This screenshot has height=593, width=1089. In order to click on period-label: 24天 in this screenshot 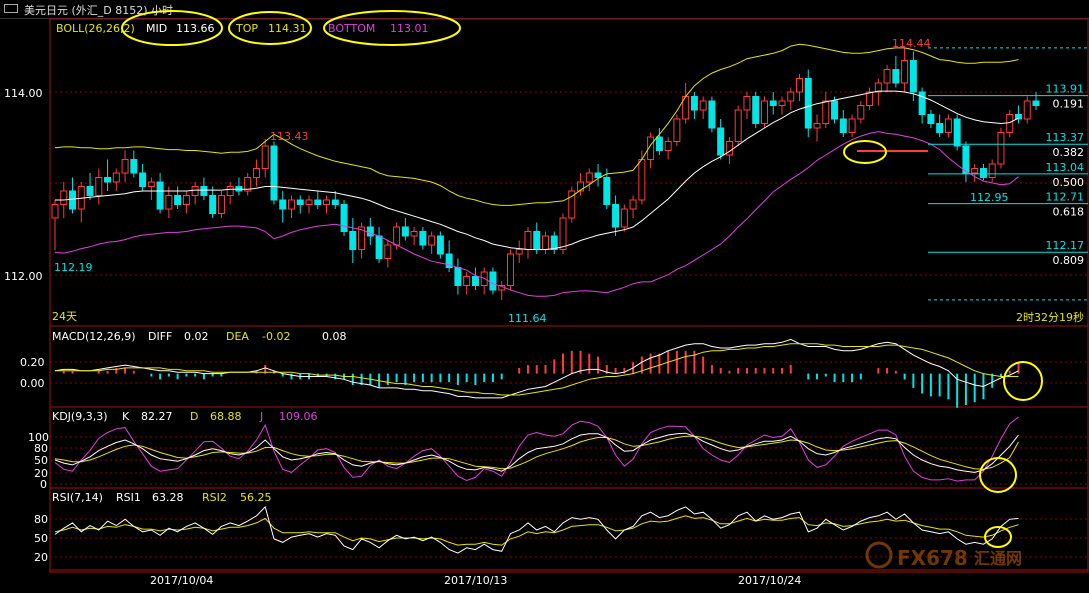, I will do `click(64, 316)`.